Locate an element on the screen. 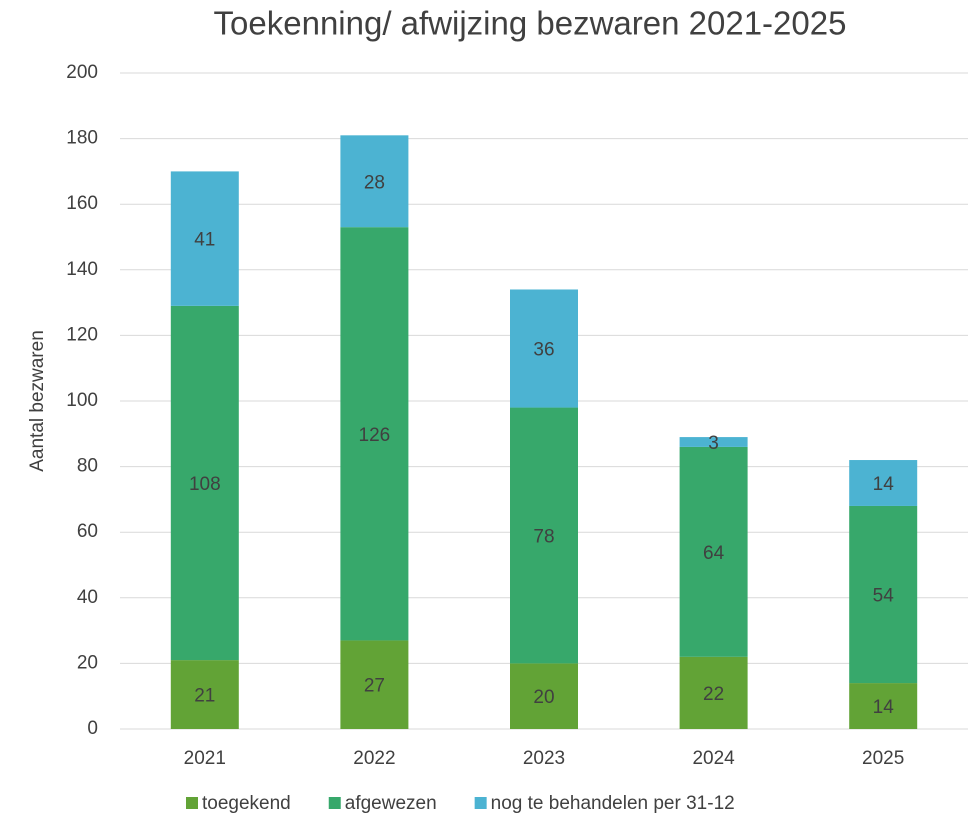 The width and height of the screenshot is (975, 825). y-tick-label: 160 is located at coordinates (82, 203).